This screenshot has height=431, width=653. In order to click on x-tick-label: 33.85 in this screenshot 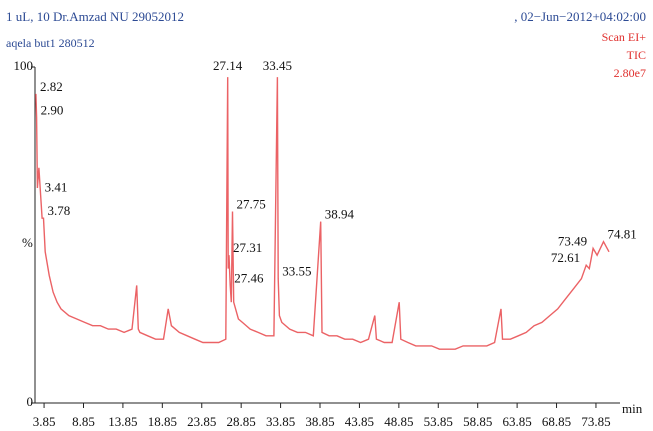, I will do `click(280, 421)`.